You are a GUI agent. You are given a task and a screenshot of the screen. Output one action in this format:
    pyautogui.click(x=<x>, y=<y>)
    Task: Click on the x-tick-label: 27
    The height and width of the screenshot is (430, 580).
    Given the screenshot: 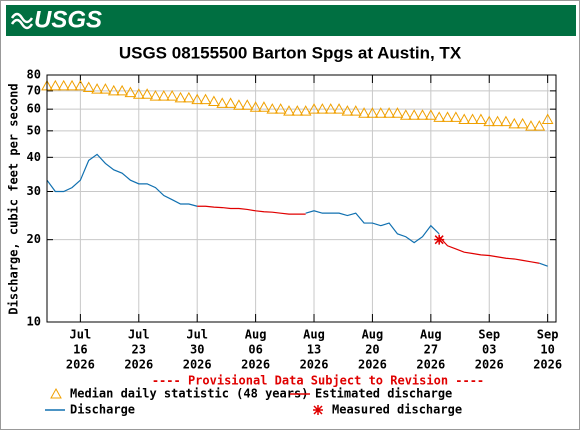 What is the action you would take?
    pyautogui.click(x=431, y=350)
    